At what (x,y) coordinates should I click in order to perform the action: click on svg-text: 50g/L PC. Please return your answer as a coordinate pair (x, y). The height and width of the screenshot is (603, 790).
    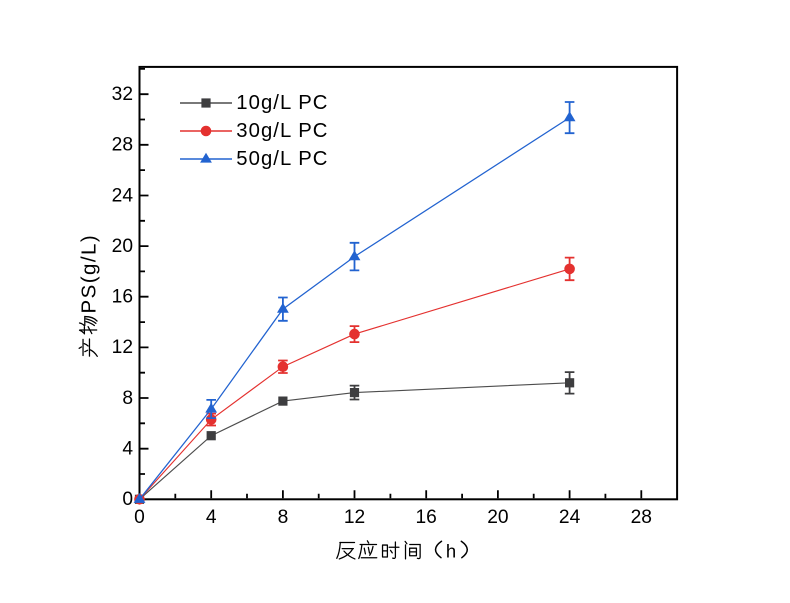
    Looking at the image, I should click on (282, 159).